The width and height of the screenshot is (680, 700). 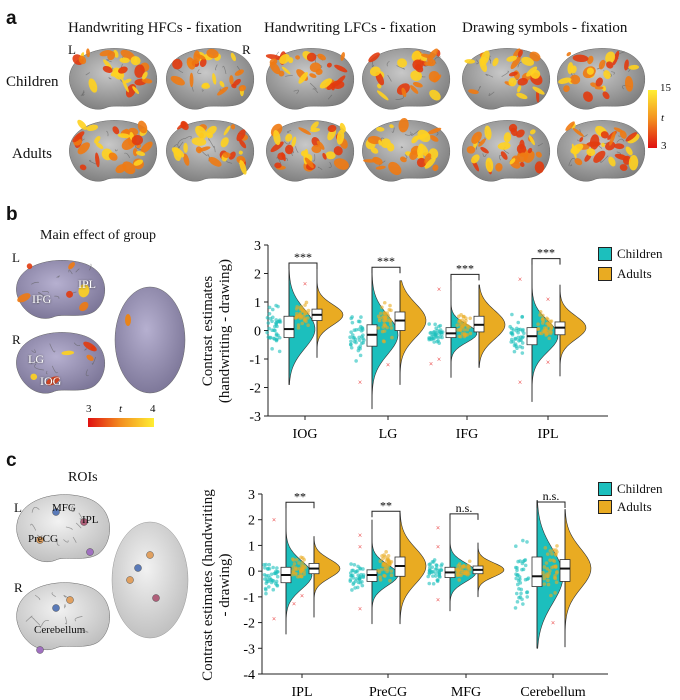 What do you see at coordinates (249, 675) in the screenshot?
I see `y-tick-label: -4` at bounding box center [249, 675].